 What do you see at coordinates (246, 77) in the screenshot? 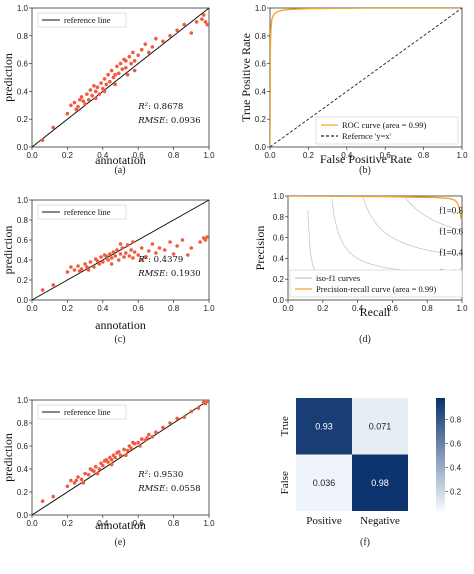
I see `y-axis-label: True Positive Rate` at bounding box center [246, 77].